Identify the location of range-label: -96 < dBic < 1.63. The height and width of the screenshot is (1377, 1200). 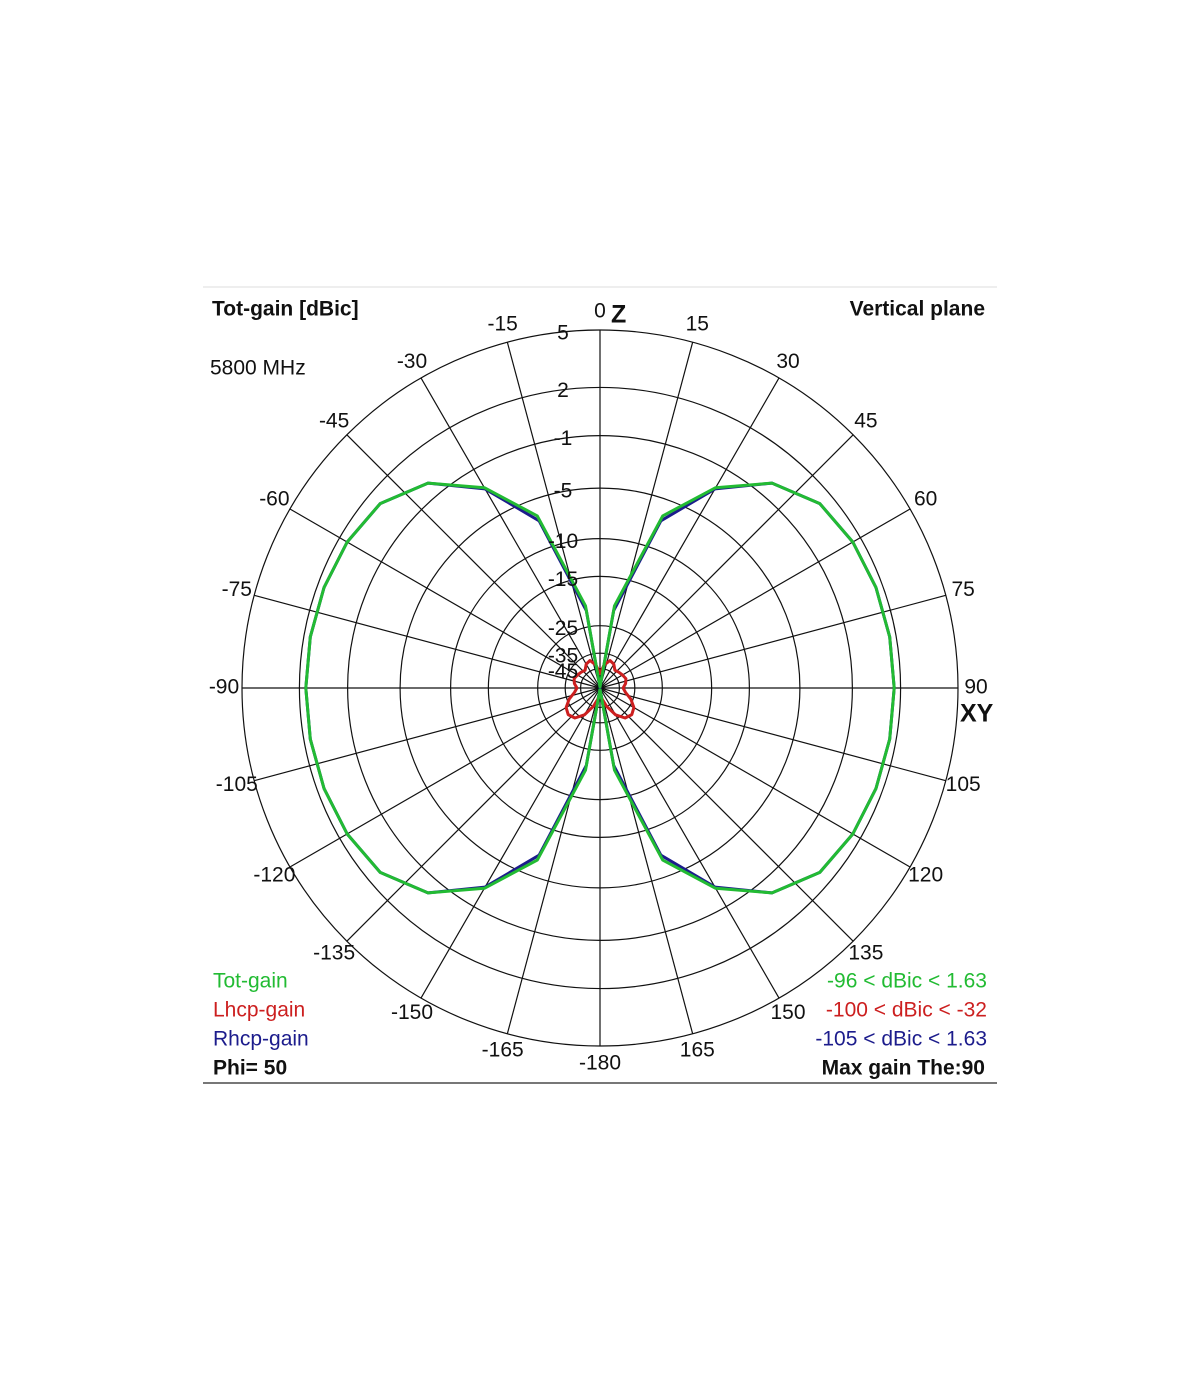
(907, 981).